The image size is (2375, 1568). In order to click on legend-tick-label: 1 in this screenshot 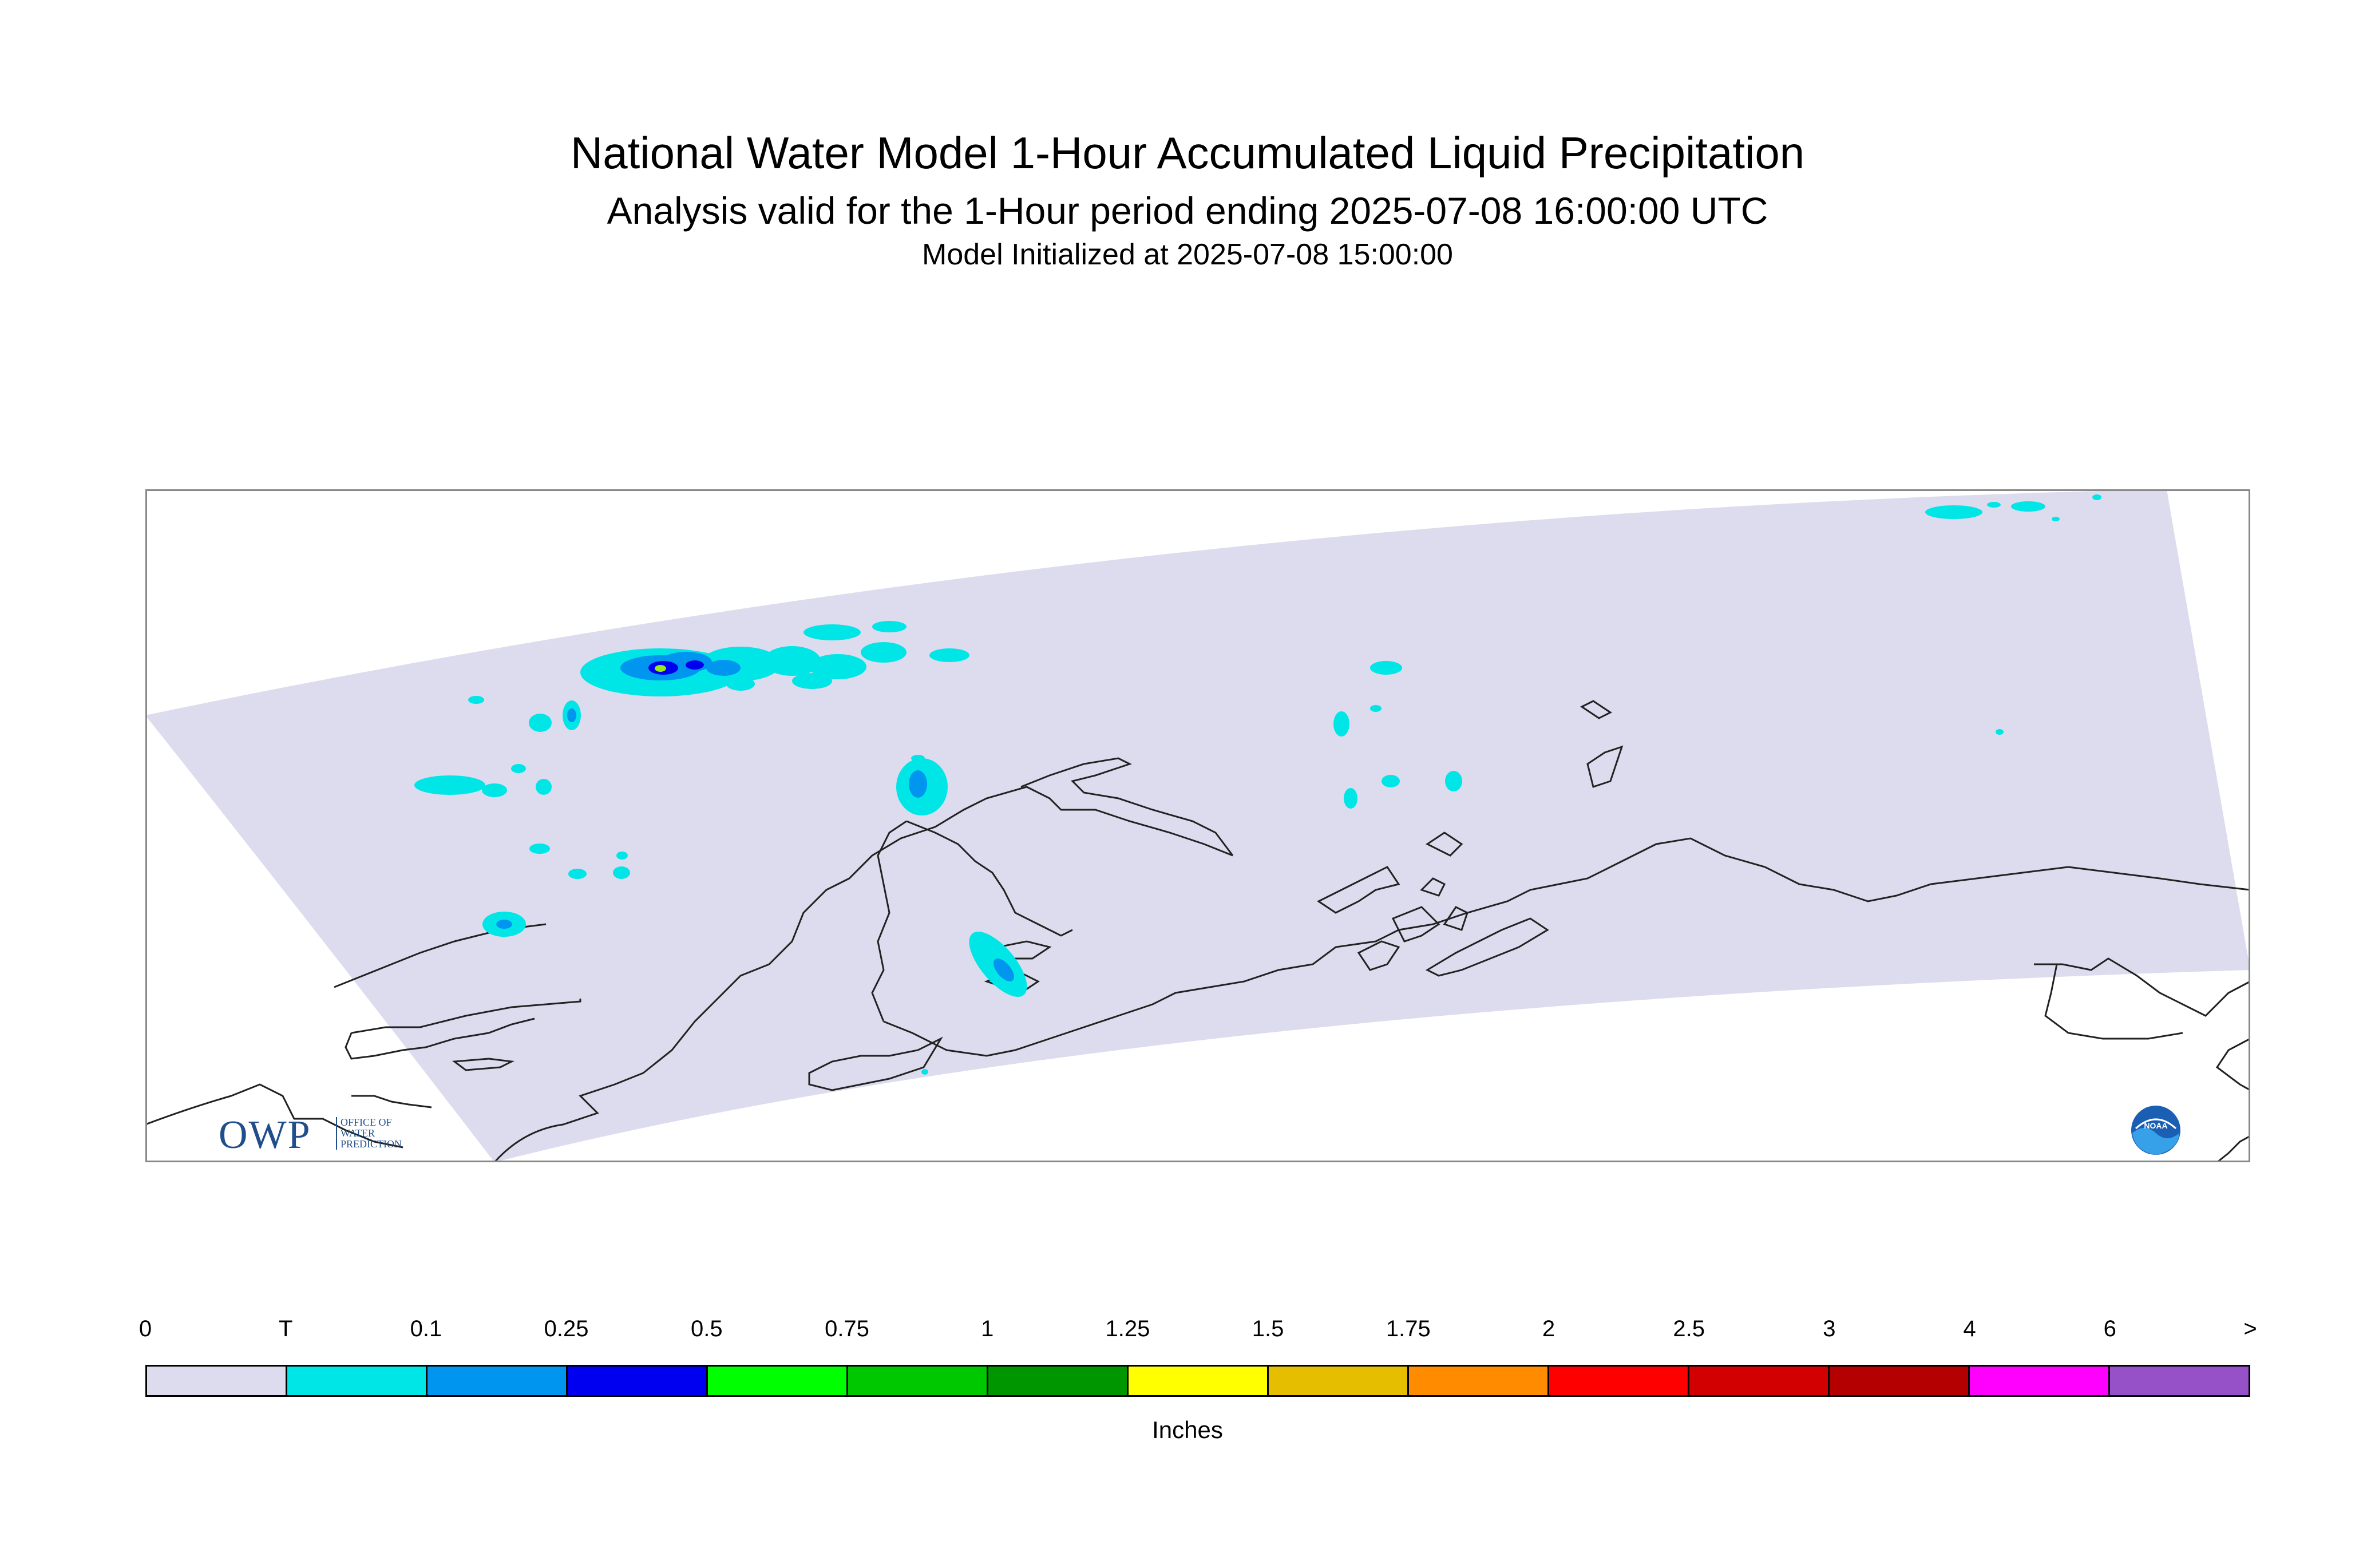, I will do `click(988, 1328)`.